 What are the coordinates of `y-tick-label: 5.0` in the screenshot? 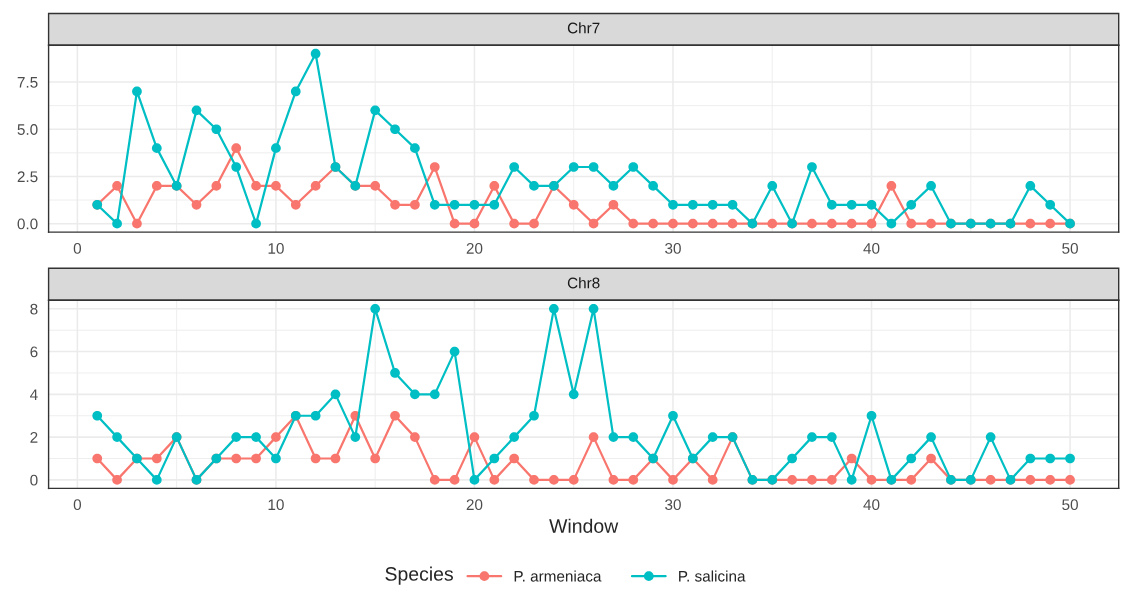 It's located at (27, 129).